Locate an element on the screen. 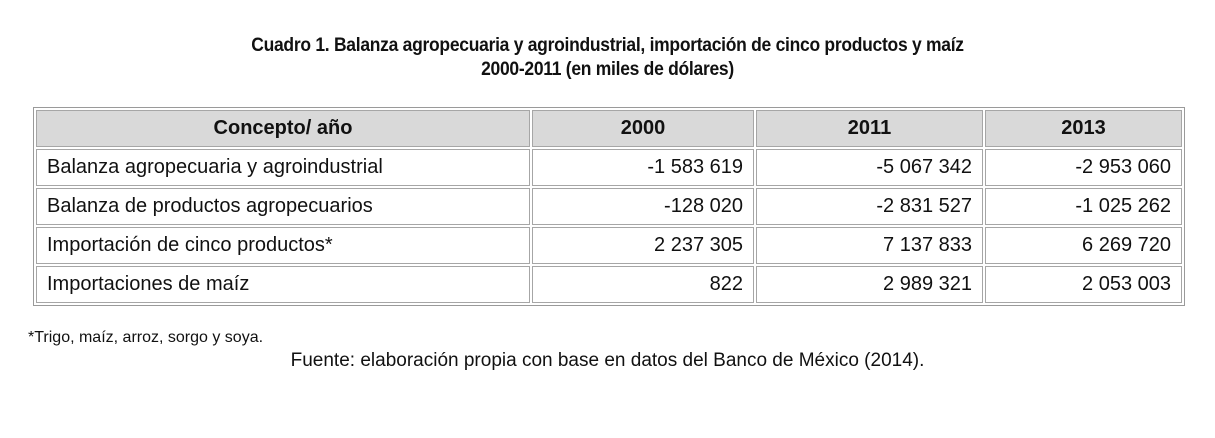 The image size is (1215, 438). cell-value: -2 953 060 is located at coordinates (1083, 167).